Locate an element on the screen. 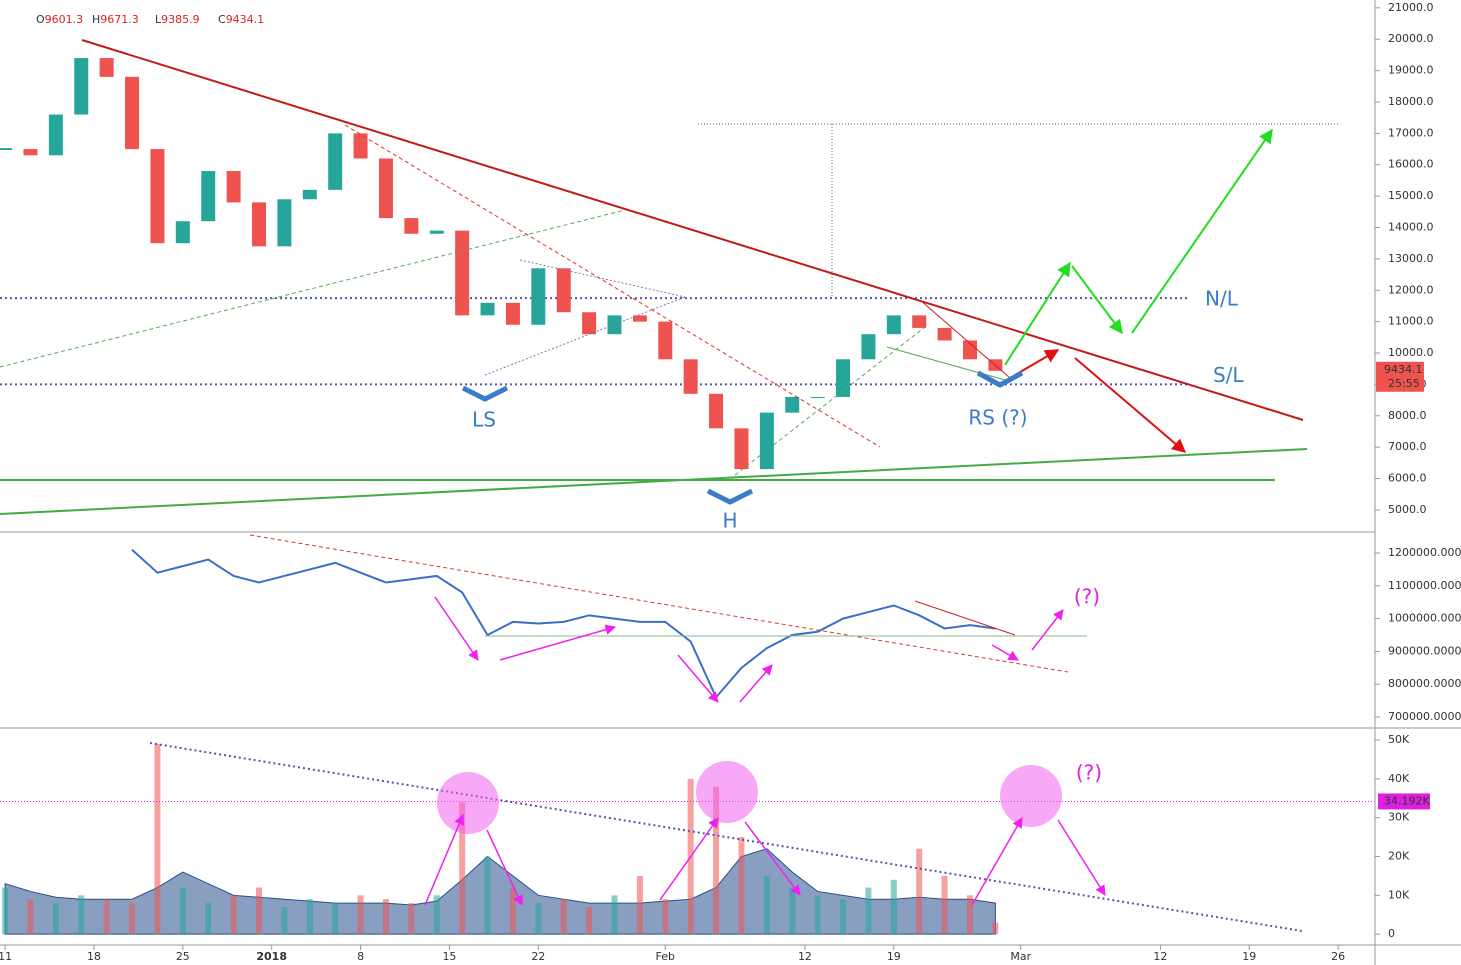 Image resolution: width=1461 pixels, height=965 pixels. countdown: 25:55 is located at coordinates (1404, 383).